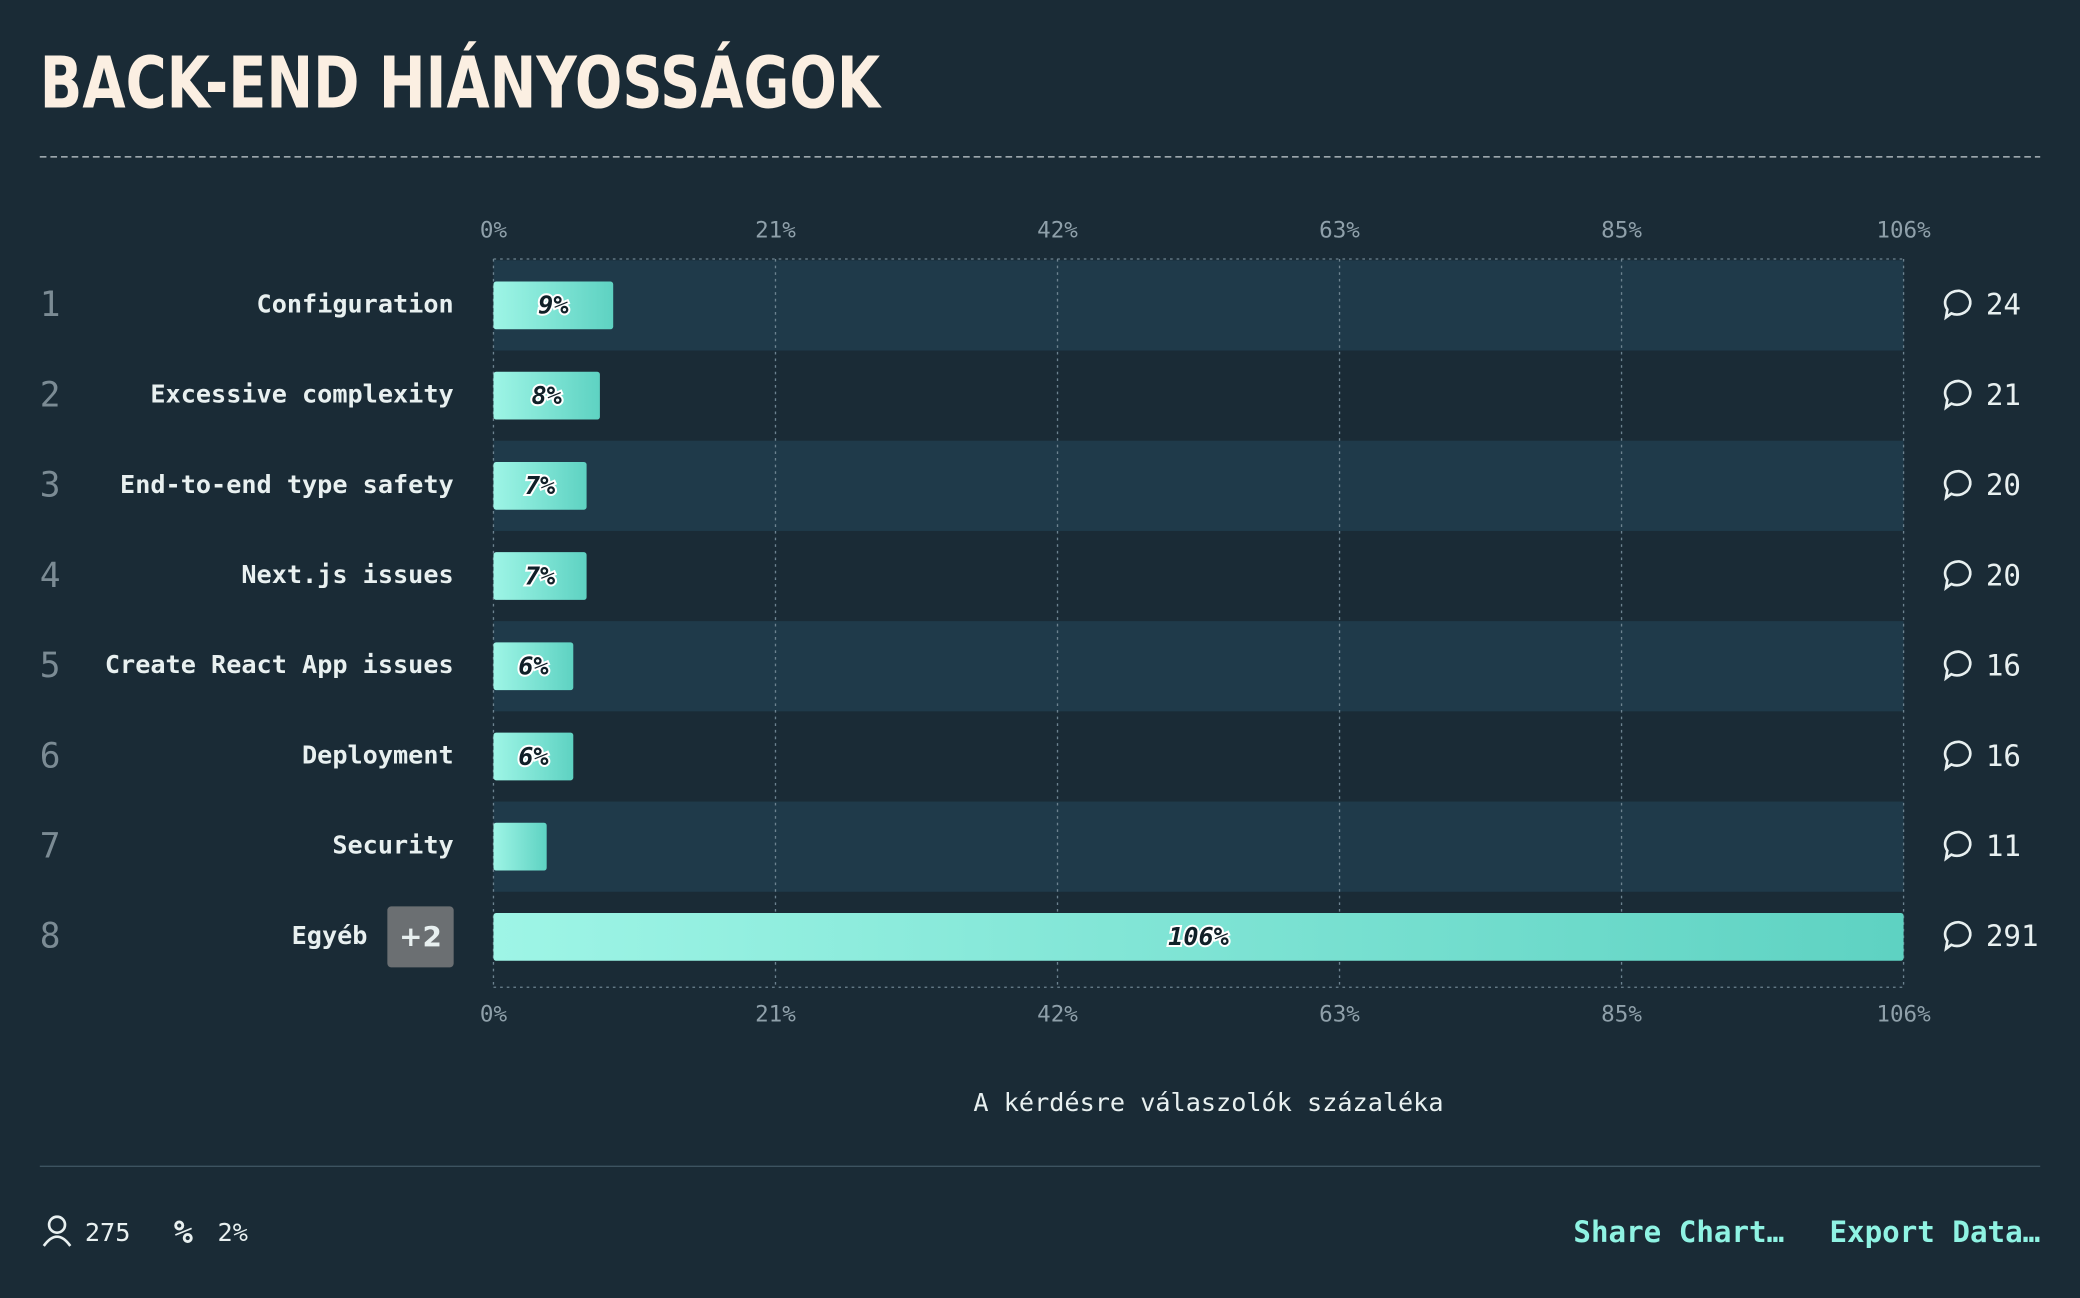  Describe the element at coordinates (2003, 395) in the screenshot. I see `count: 21` at that location.